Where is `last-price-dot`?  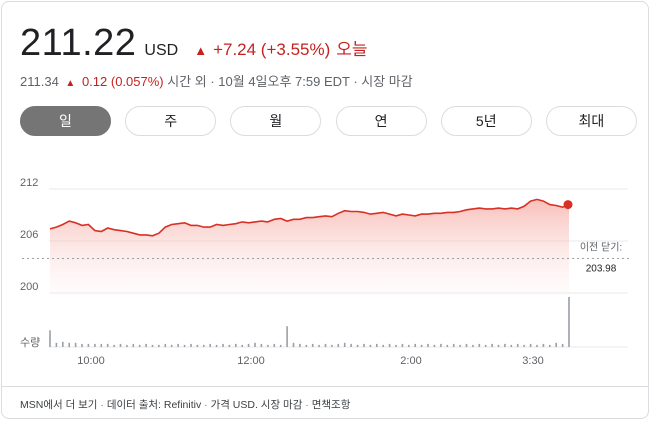 last-price-dot is located at coordinates (568, 205).